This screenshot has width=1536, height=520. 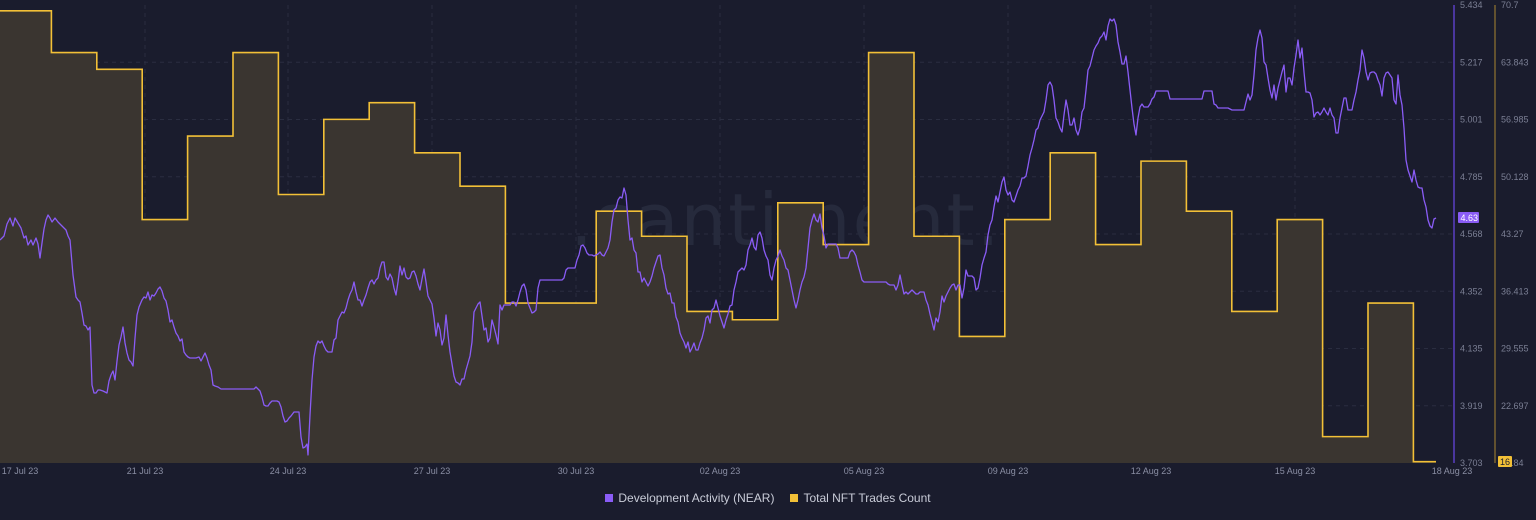 I want to click on svg-text: 5.217, so click(x=1471, y=62).